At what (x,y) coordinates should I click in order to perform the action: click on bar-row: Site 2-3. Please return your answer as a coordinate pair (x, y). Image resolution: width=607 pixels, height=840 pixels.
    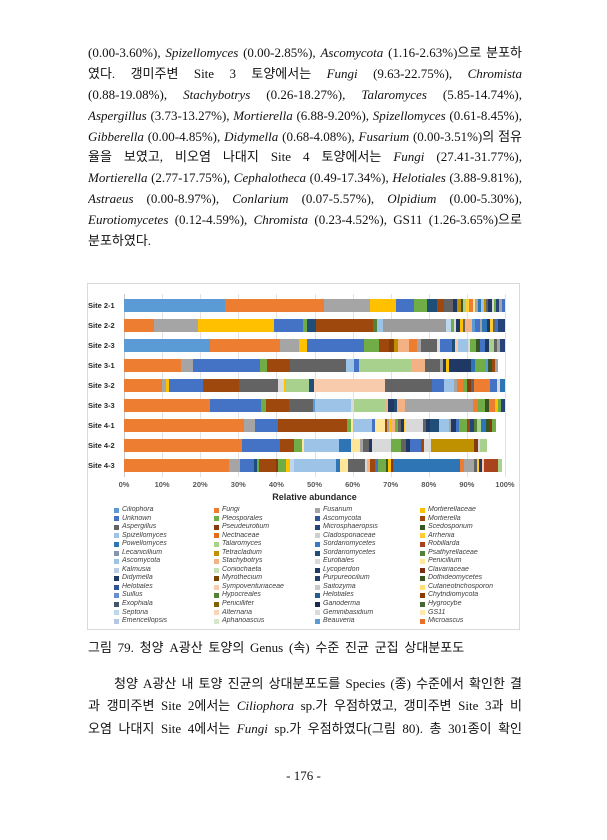
    Looking at the image, I should click on (296, 345).